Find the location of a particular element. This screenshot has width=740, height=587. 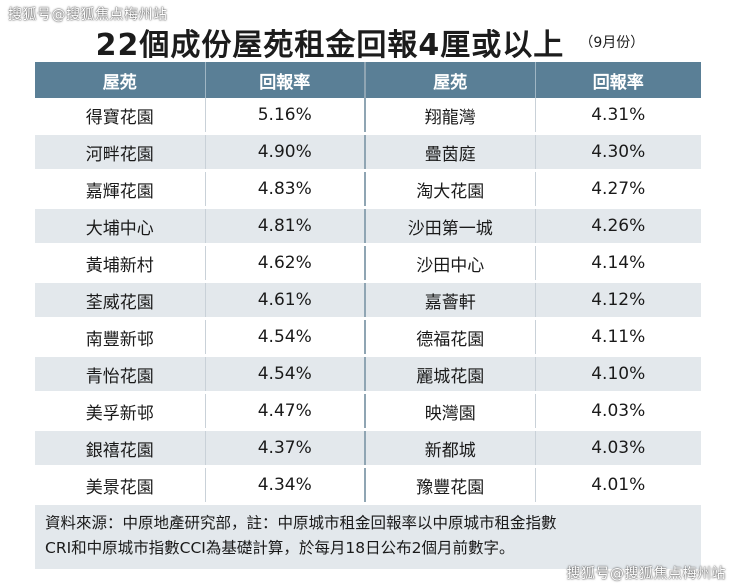

table-row: 美景花園 4.34% 豫豐花園 4.01% is located at coordinates (368, 485).